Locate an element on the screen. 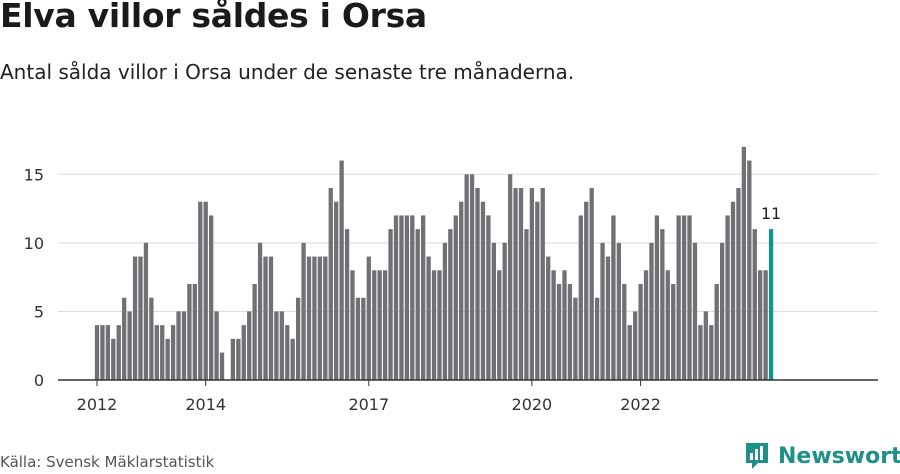  y-tick-label: 10 is located at coordinates (34, 243).